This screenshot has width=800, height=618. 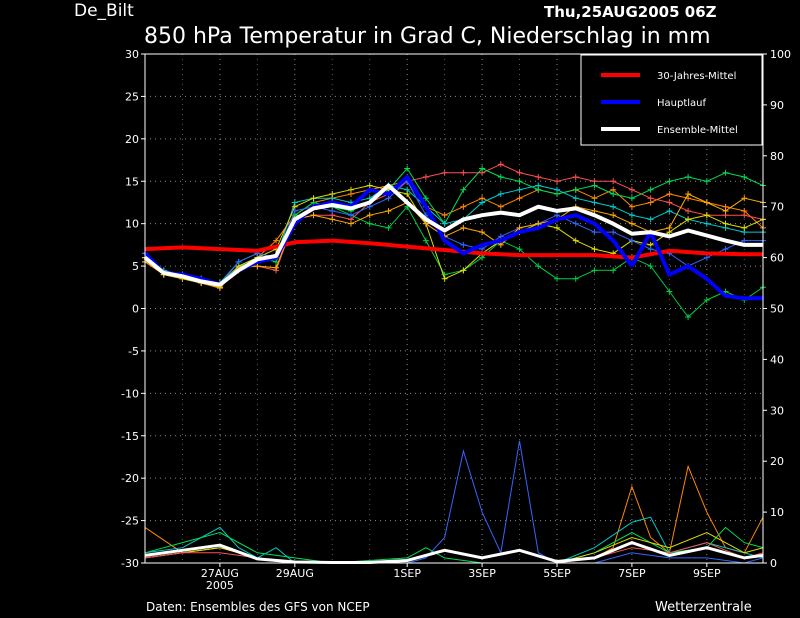 I want to click on y-right-tick-label: 90, so click(x=777, y=105).